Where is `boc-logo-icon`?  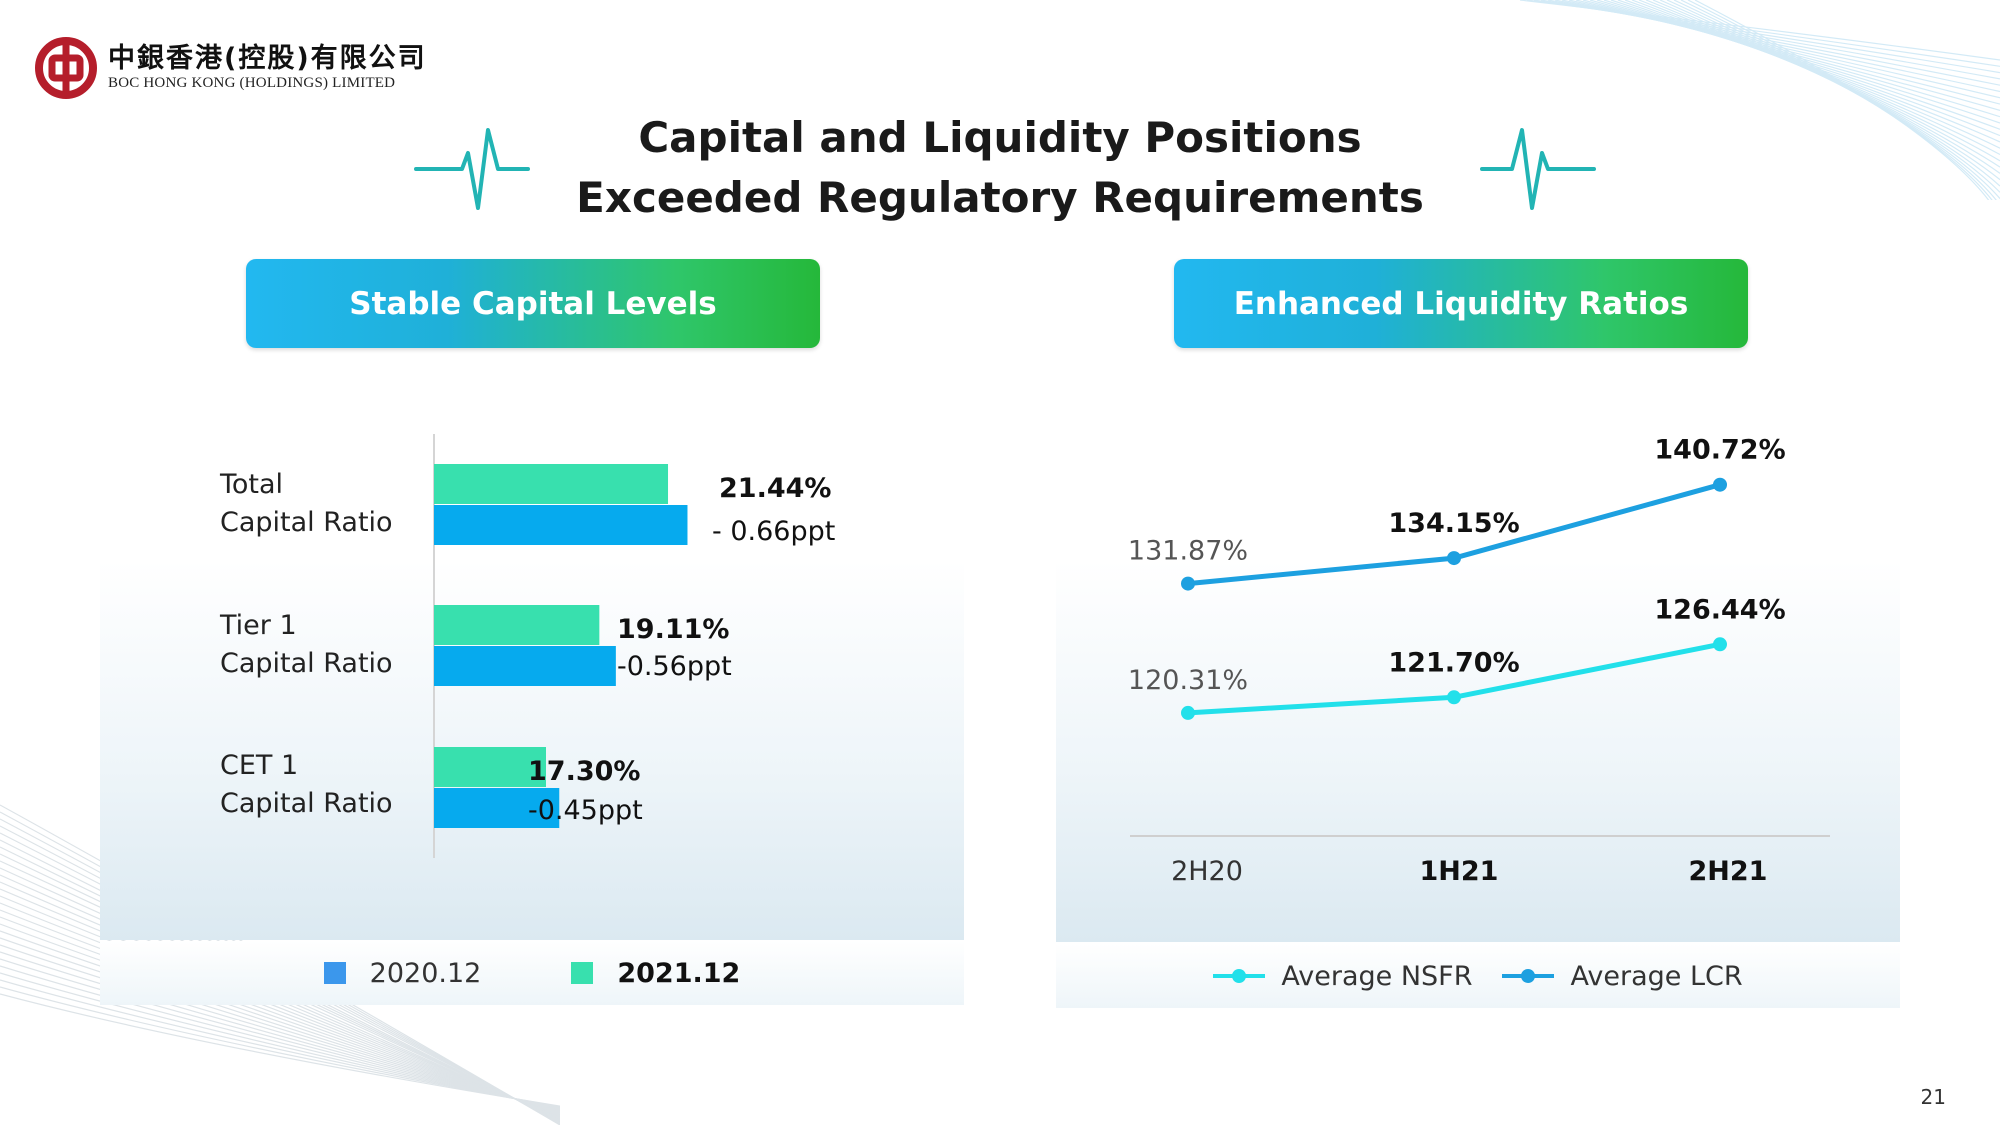
boc-logo-icon is located at coordinates (66, 68).